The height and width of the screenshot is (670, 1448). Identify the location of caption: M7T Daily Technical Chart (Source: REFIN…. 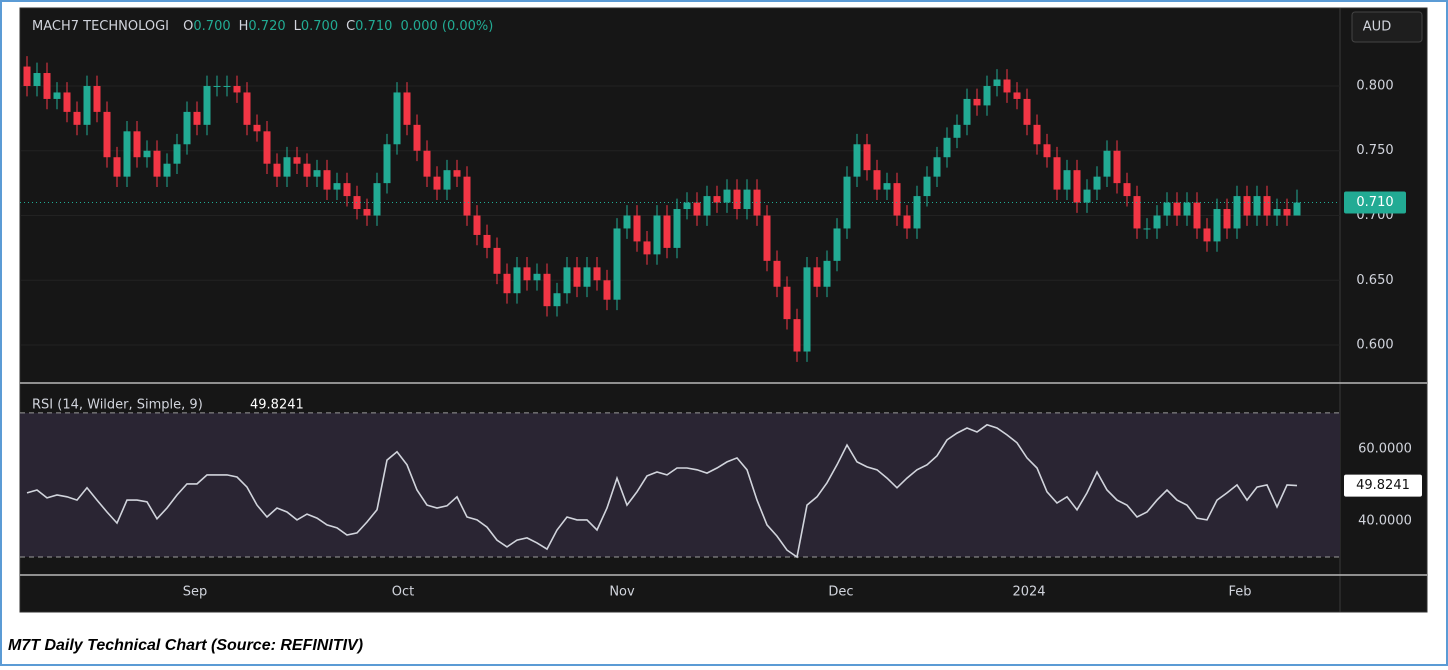
(185, 645).